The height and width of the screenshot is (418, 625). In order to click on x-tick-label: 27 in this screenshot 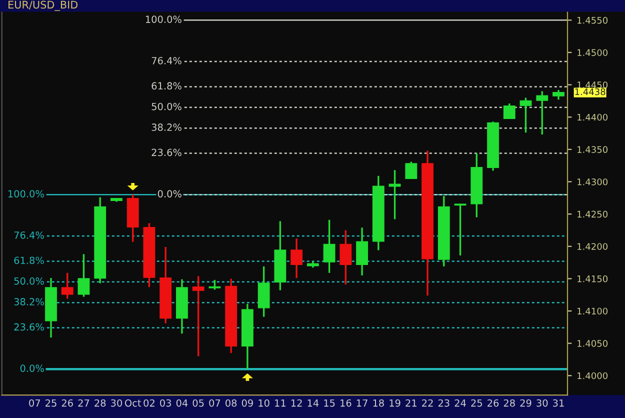, I will do `click(84, 403)`.